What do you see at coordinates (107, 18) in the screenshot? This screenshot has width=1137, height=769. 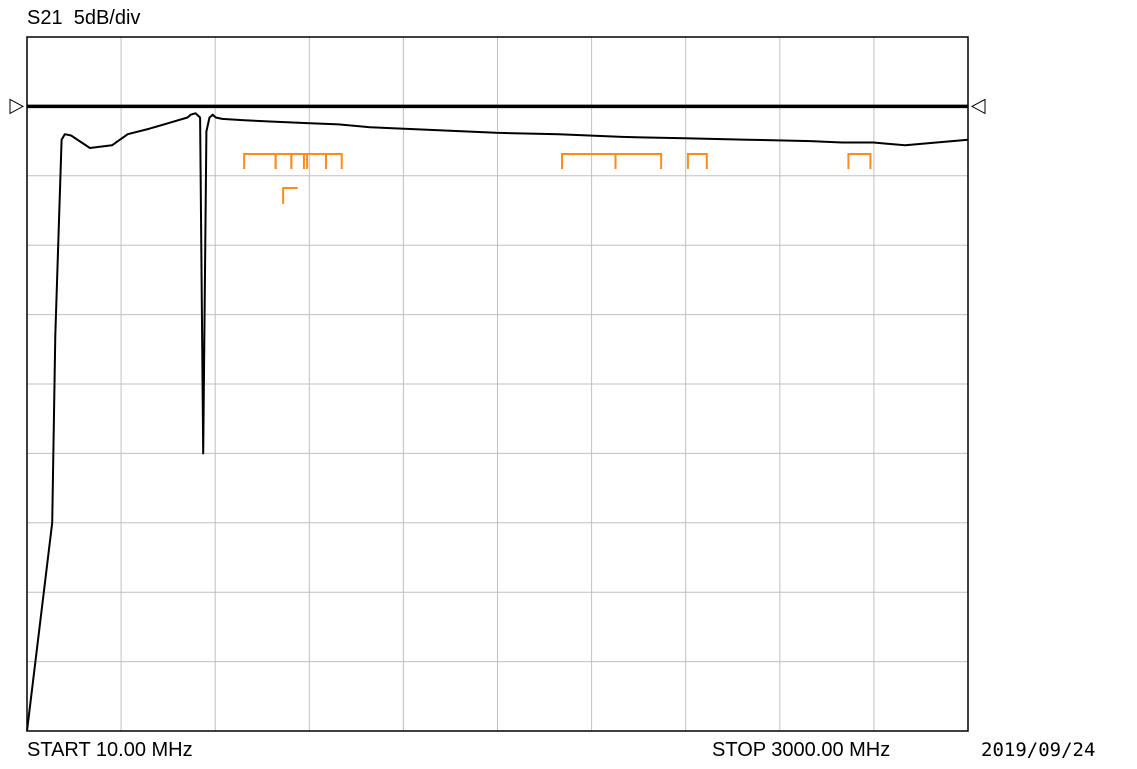 I see `scale-label: 5dB/div` at bounding box center [107, 18].